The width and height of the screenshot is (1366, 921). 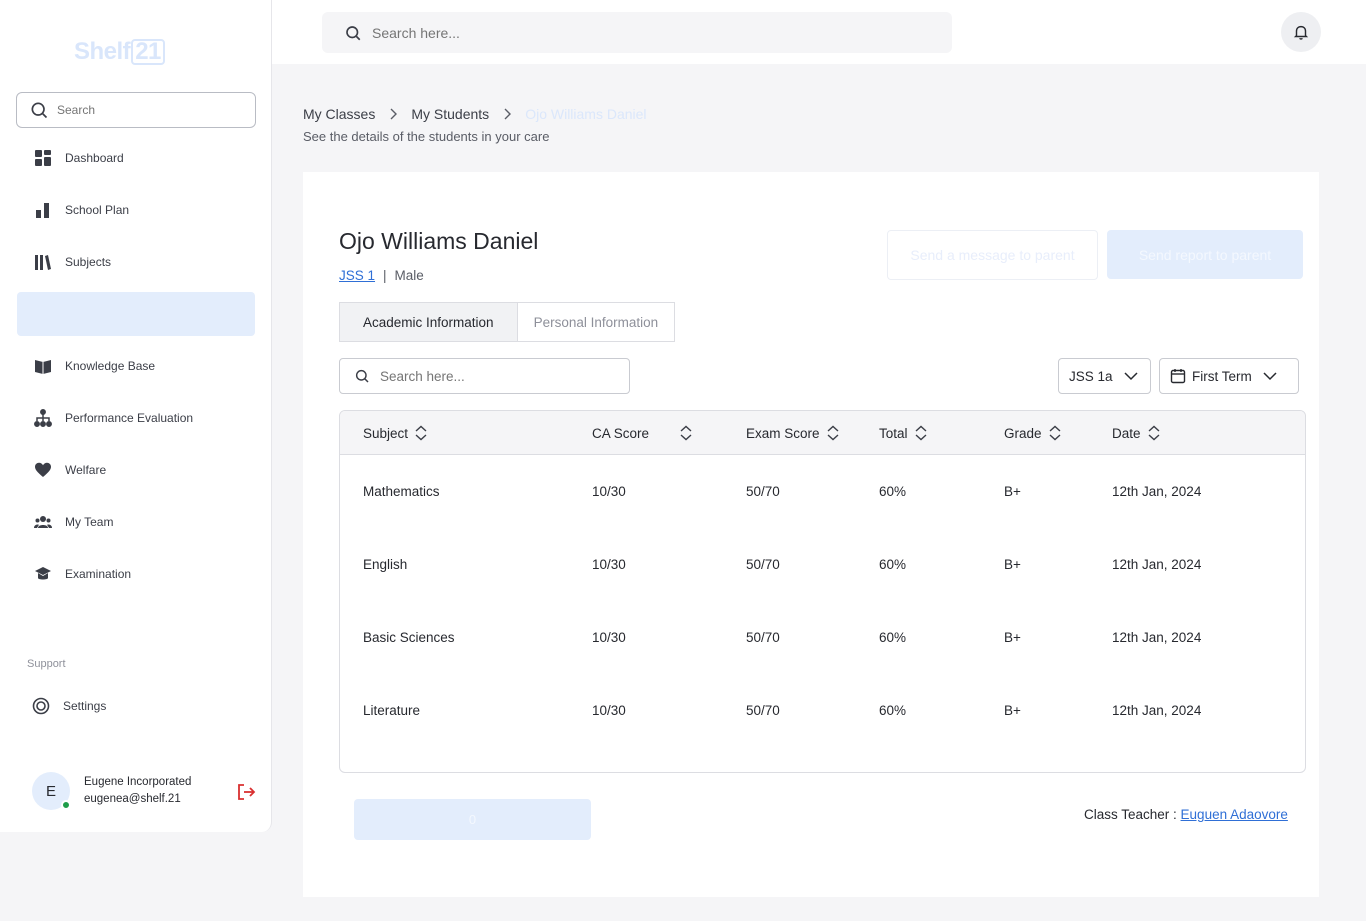 What do you see at coordinates (439, 241) in the screenshot?
I see `student-name: Ojo Williams Daniel` at bounding box center [439, 241].